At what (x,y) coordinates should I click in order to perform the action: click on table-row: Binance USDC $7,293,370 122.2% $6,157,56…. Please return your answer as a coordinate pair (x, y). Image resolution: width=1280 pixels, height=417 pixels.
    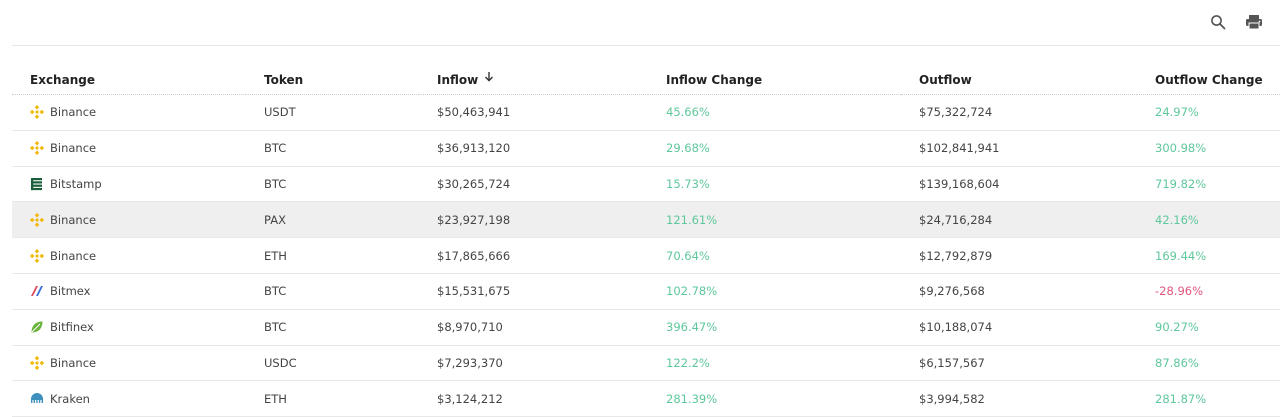
    Looking at the image, I should click on (646, 363).